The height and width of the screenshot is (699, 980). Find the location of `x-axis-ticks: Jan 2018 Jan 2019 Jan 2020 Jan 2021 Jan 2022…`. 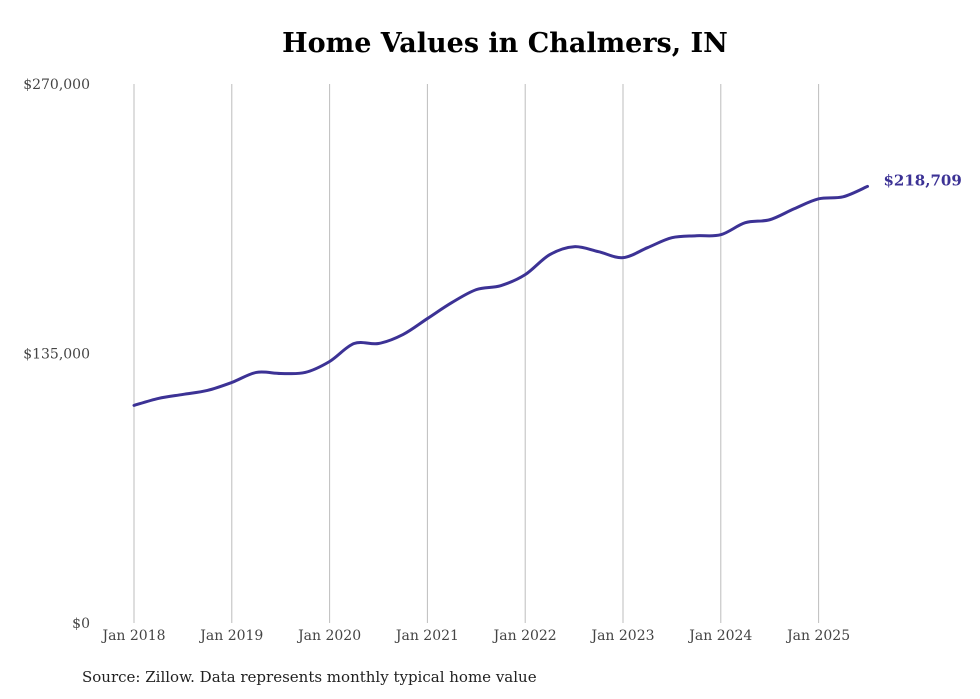

x-axis-ticks: Jan 2018 Jan 2019 Jan 2020 Jan 2021 Jan 2022… is located at coordinates (475, 636).